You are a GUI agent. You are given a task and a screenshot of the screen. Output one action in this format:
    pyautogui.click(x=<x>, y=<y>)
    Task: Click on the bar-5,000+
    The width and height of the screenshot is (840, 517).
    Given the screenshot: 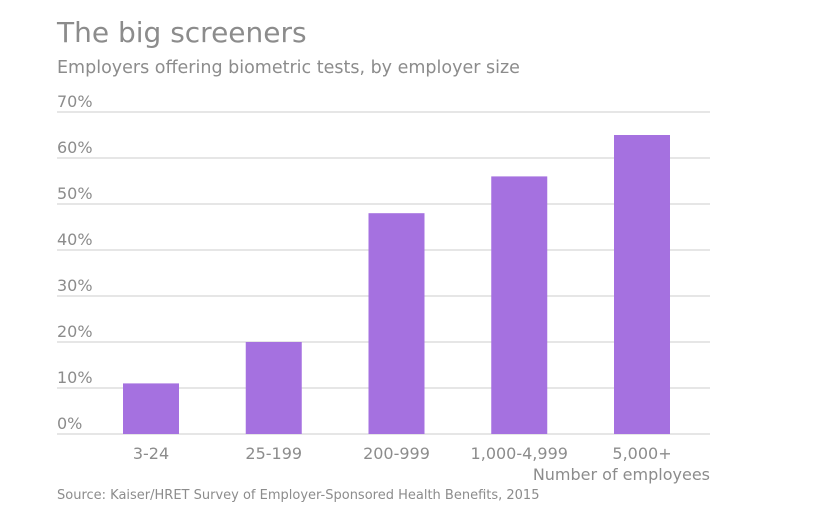 What is the action you would take?
    pyautogui.click(x=642, y=284)
    